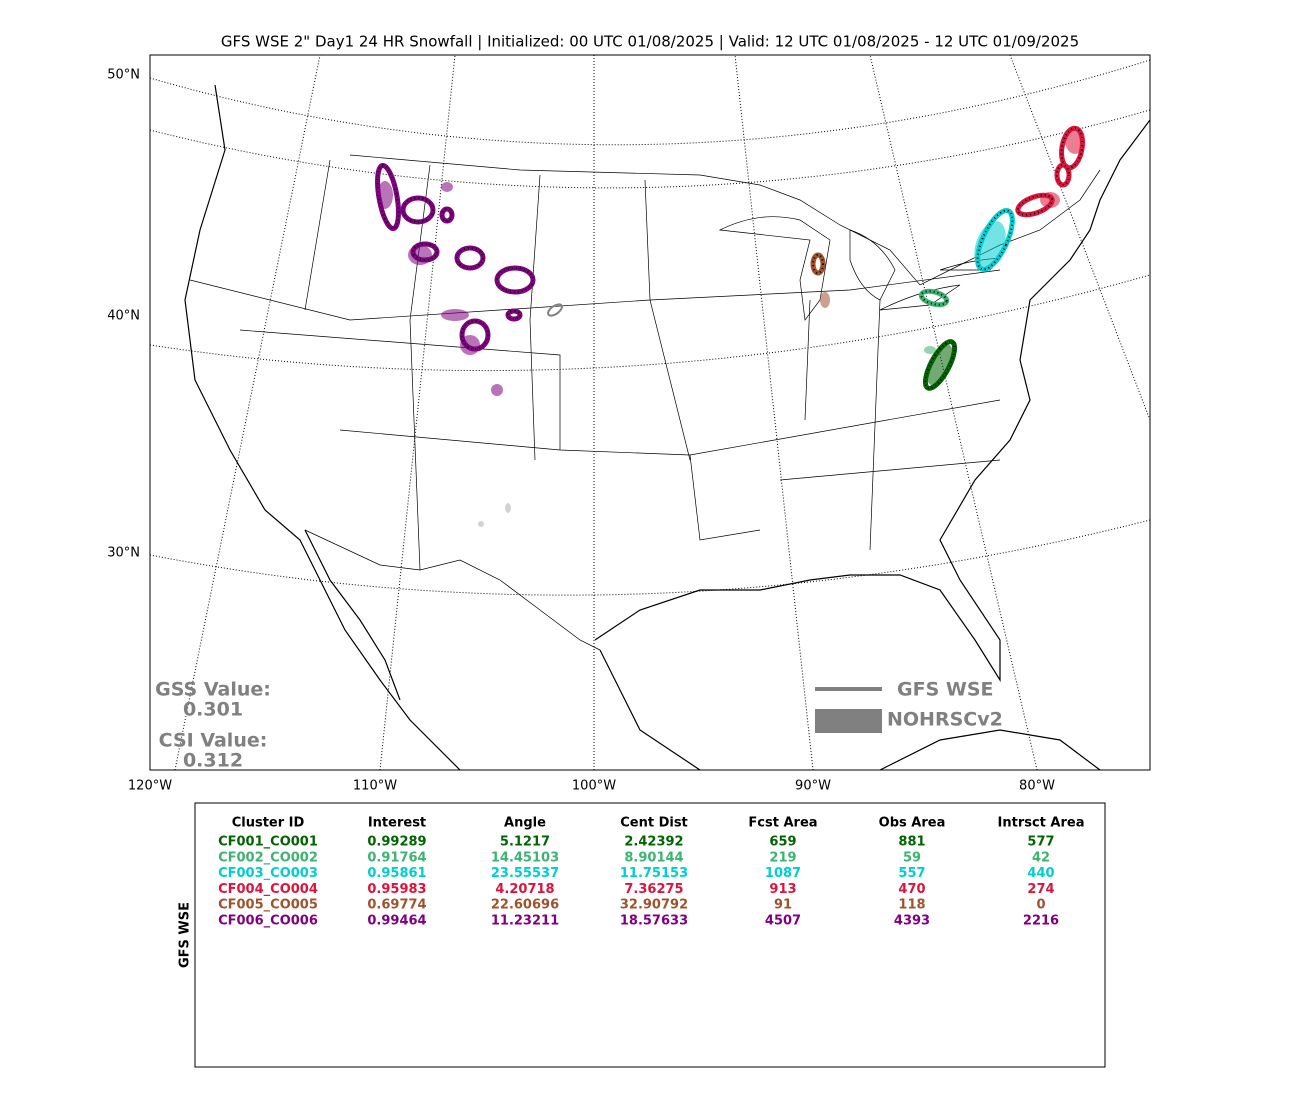  I want to click on table-cell: 577, so click(1040, 842).